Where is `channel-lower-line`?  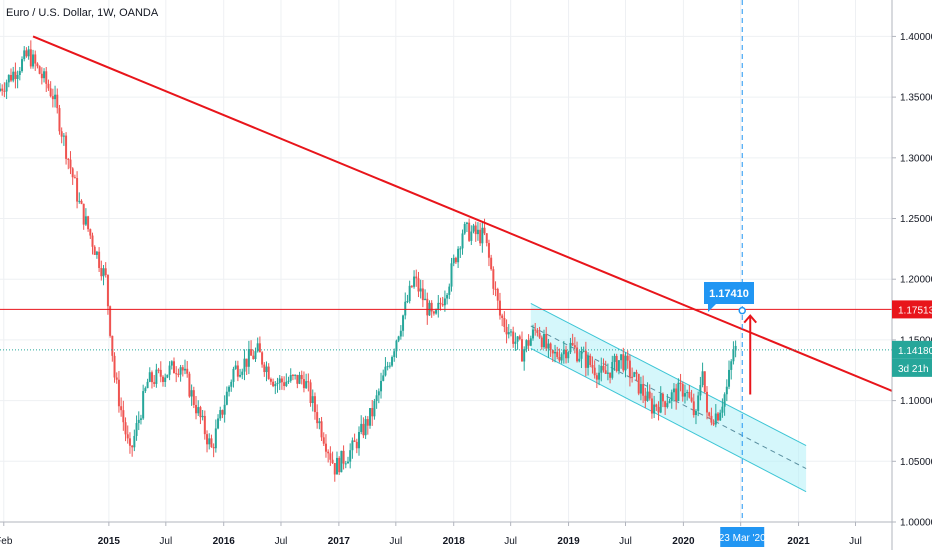
channel-lower-line is located at coordinates (668, 420).